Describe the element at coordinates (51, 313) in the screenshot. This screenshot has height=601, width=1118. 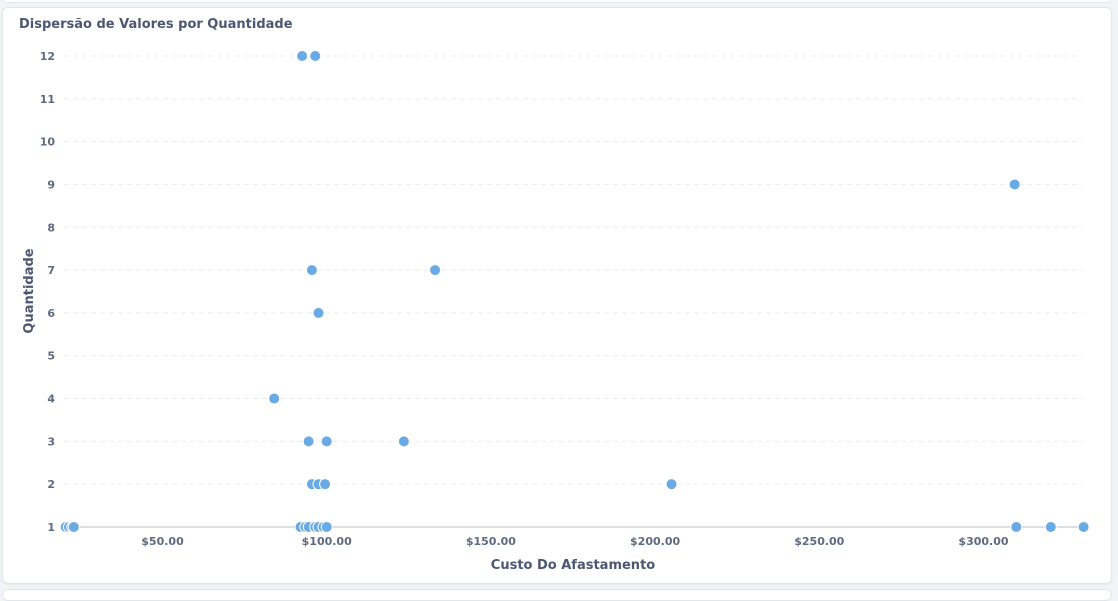
I see `y-tick-label: 6` at that location.